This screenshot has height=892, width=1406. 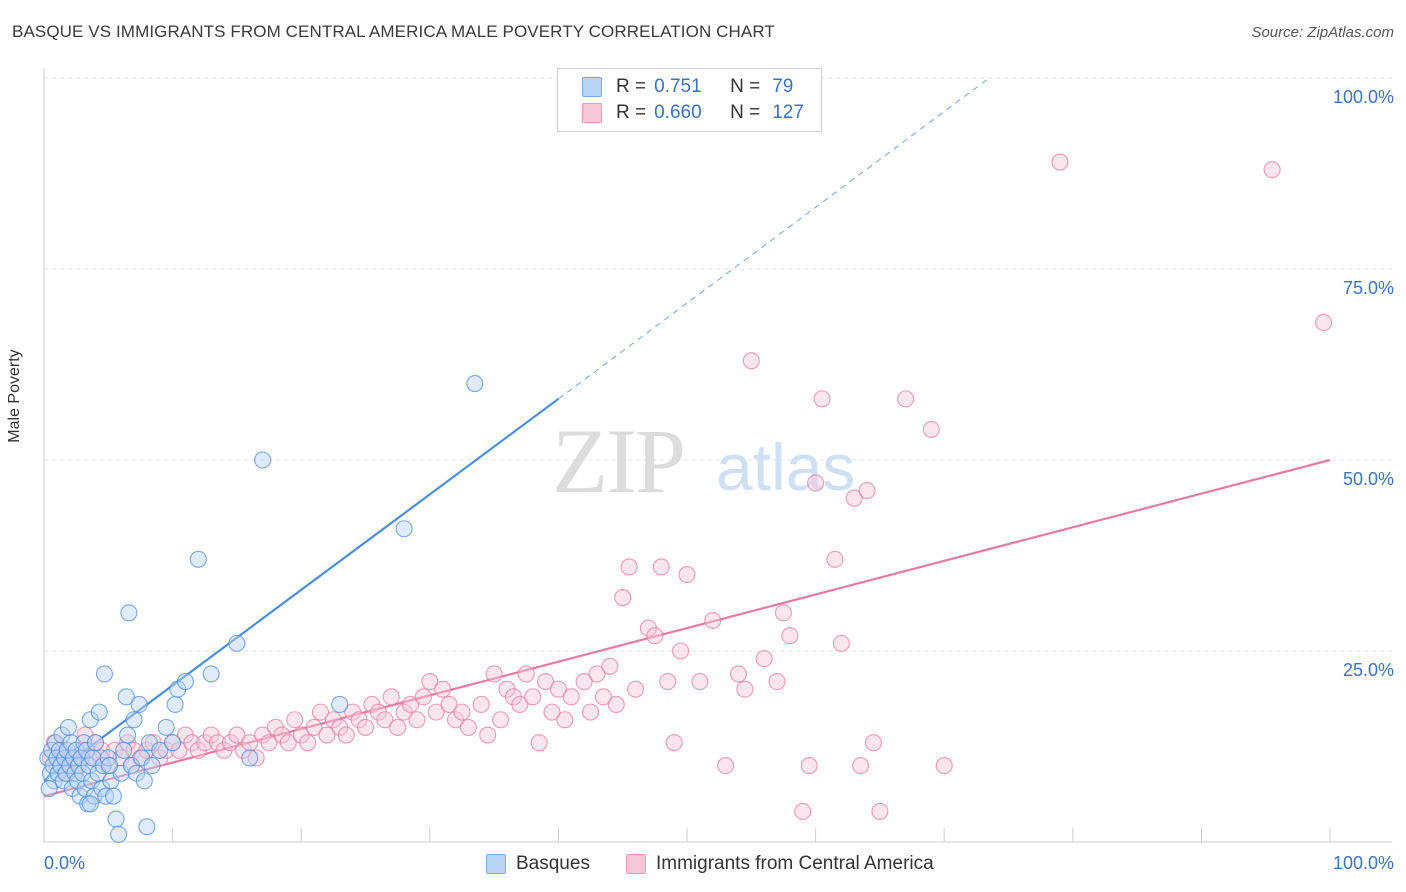 What do you see at coordinates (795, 863) in the screenshot?
I see `bottom-legend-label-immigrants: Immigrants from Central America` at bounding box center [795, 863].